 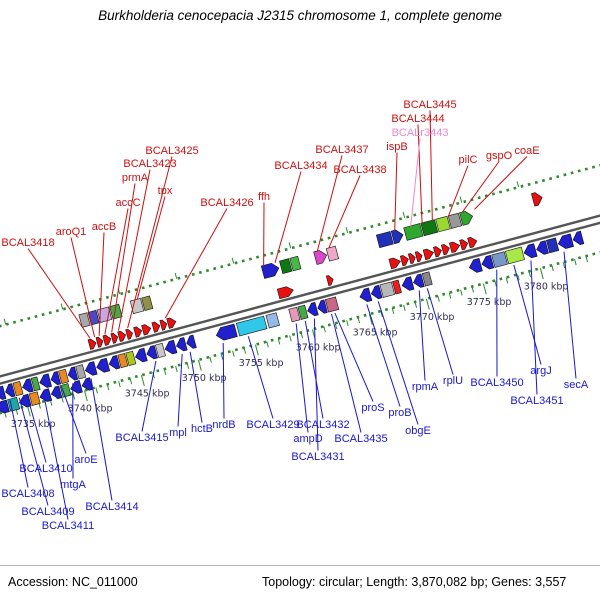 What do you see at coordinates (576, 385) in the screenshot?
I see `gene-label-reverse: secA` at bounding box center [576, 385].